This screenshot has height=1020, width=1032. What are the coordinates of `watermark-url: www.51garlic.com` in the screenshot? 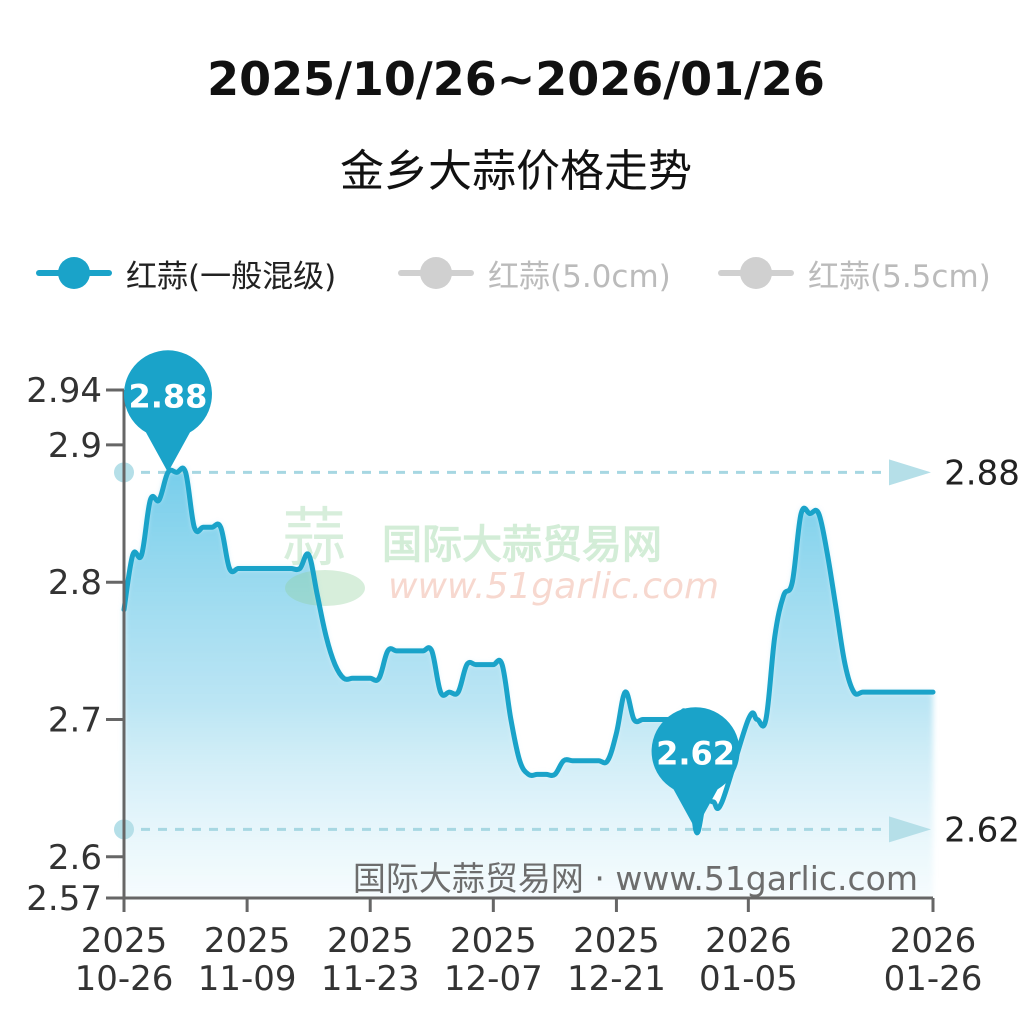 It's located at (553, 586).